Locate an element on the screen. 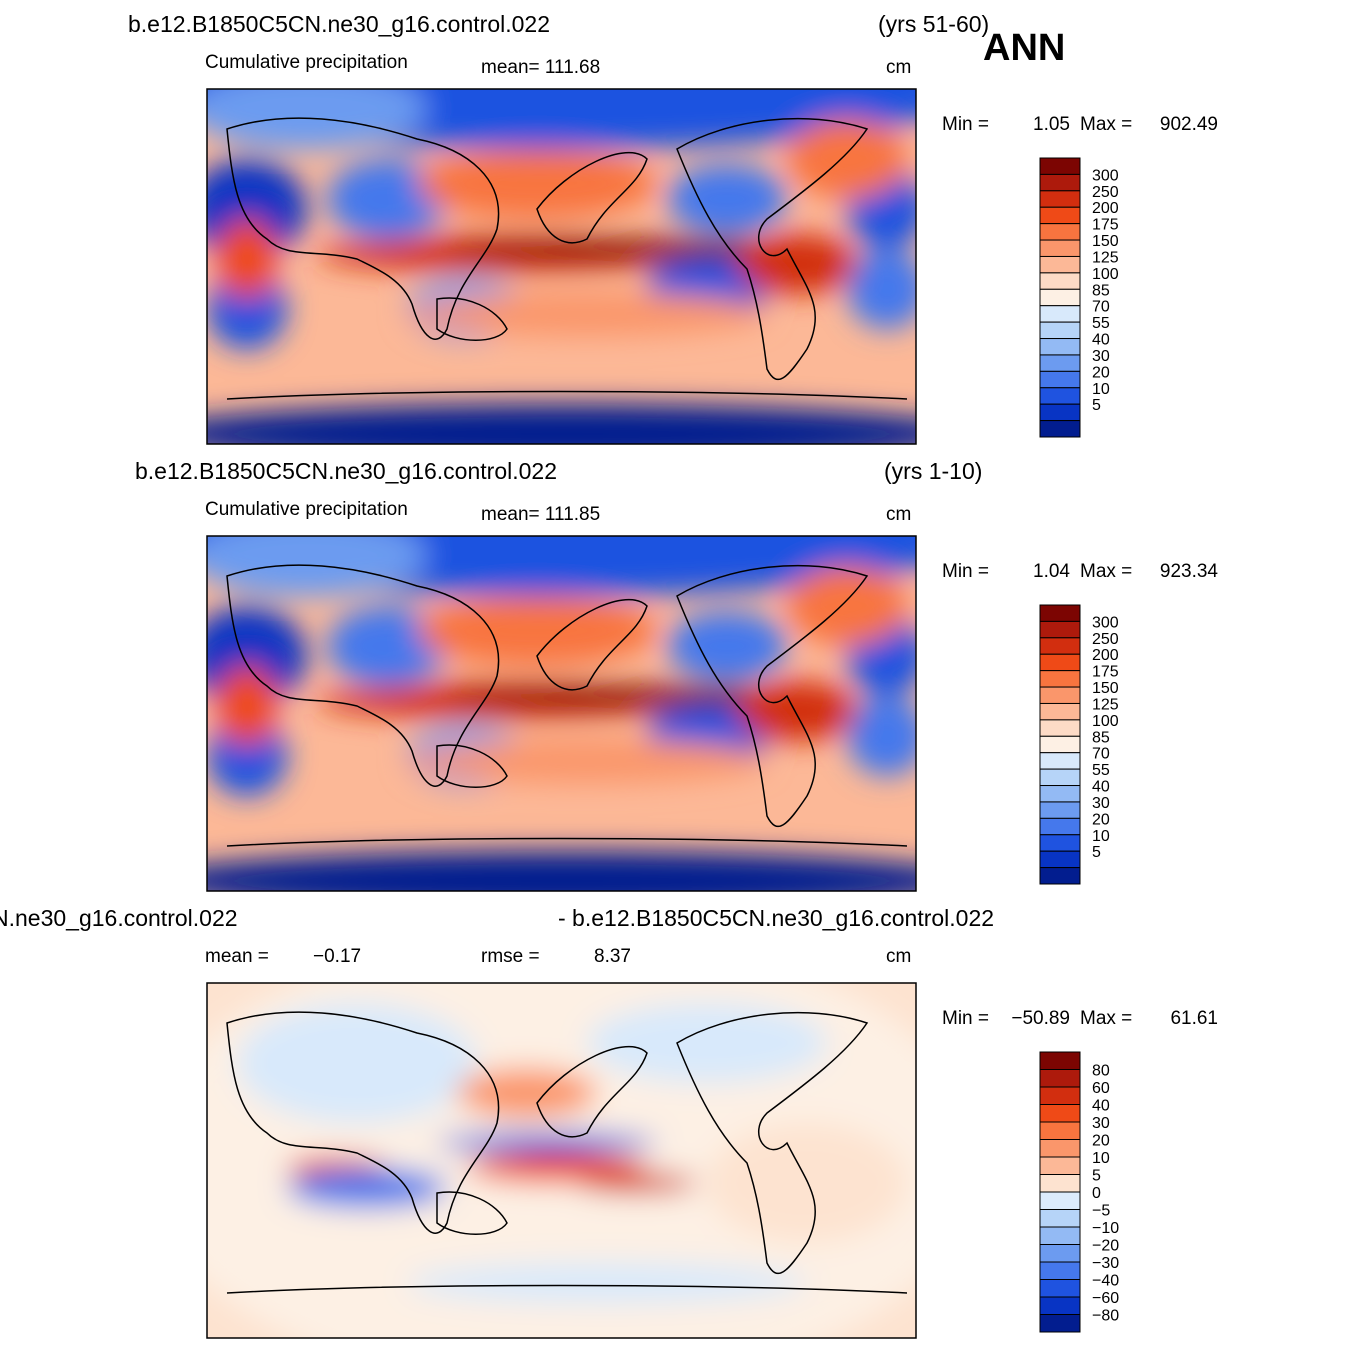 The width and height of the screenshot is (1353, 1358). field-label: mean = is located at coordinates (237, 956).